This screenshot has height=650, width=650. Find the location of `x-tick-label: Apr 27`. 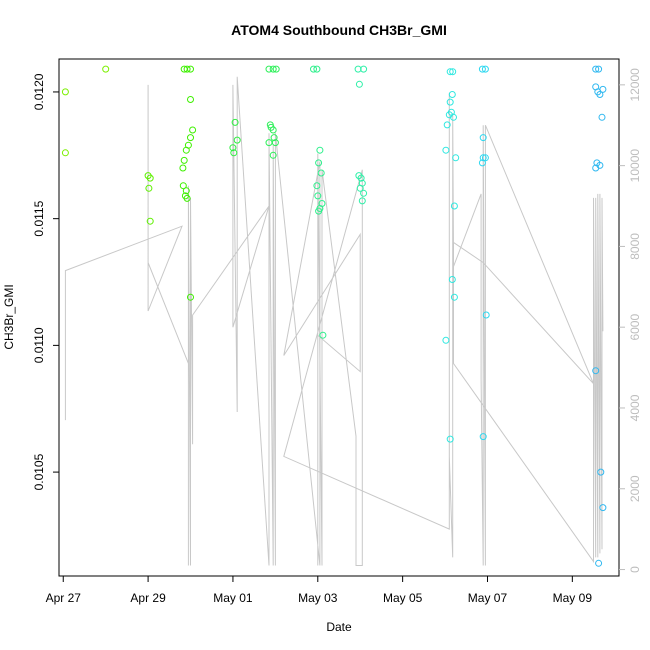

x-tick-label: Apr 27 is located at coordinates (64, 598).